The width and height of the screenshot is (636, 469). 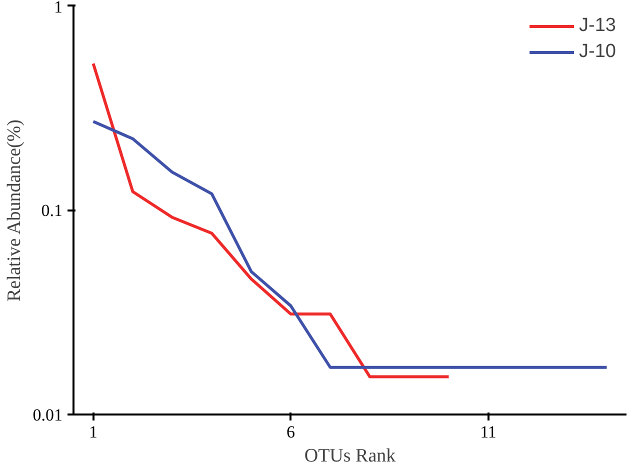 I want to click on y-tick-label: 0.01, so click(x=47, y=415).